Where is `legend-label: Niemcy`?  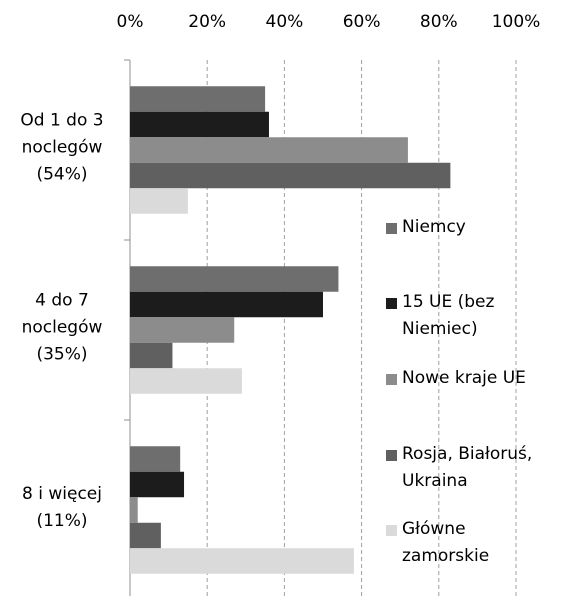 legend-label: Niemcy is located at coordinates (434, 227).